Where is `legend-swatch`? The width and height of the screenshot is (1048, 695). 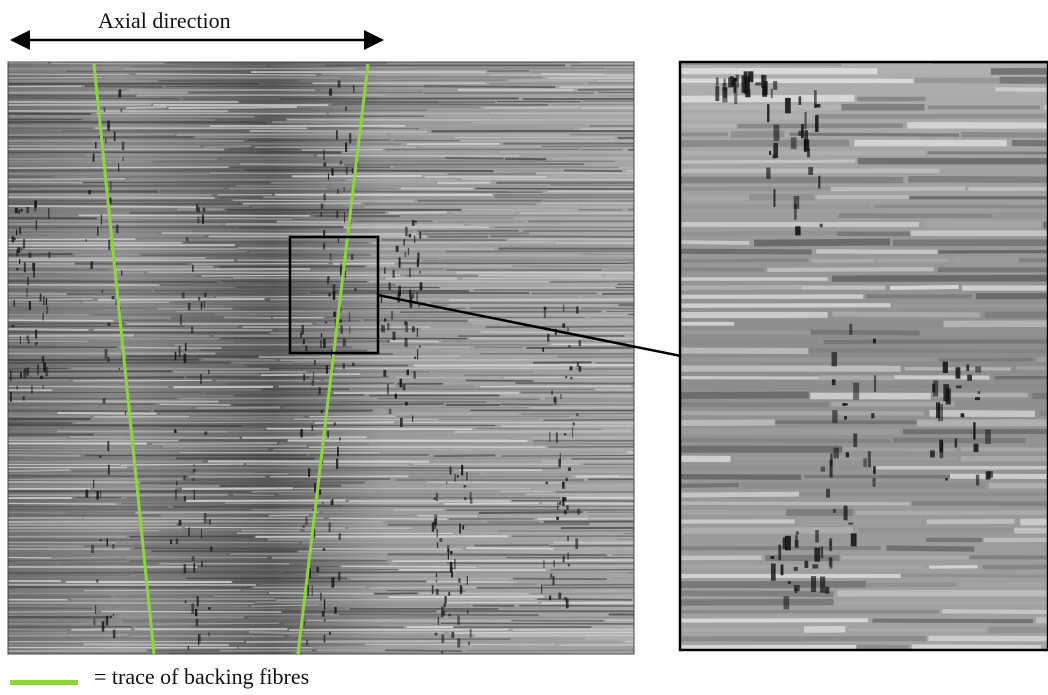
legend-swatch is located at coordinates (44, 682).